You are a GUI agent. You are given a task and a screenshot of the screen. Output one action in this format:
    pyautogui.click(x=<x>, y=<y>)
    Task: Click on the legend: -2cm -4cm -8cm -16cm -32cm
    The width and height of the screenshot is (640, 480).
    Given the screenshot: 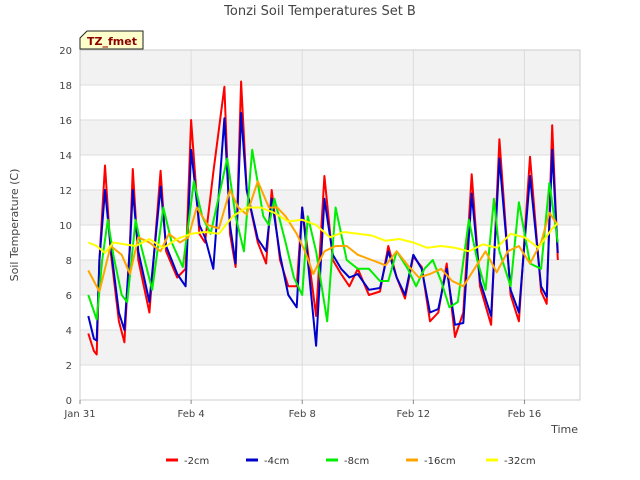 What is the action you would take?
    pyautogui.click(x=351, y=461)
    